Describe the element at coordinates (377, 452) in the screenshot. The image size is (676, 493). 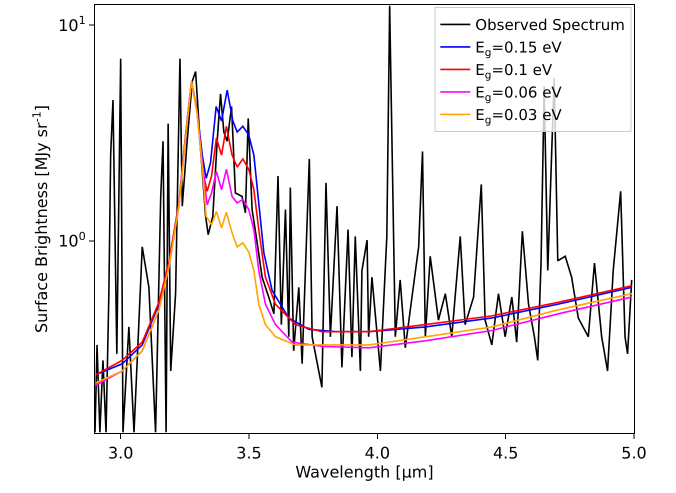
I see `x-tick-label: 4.0` at that location.